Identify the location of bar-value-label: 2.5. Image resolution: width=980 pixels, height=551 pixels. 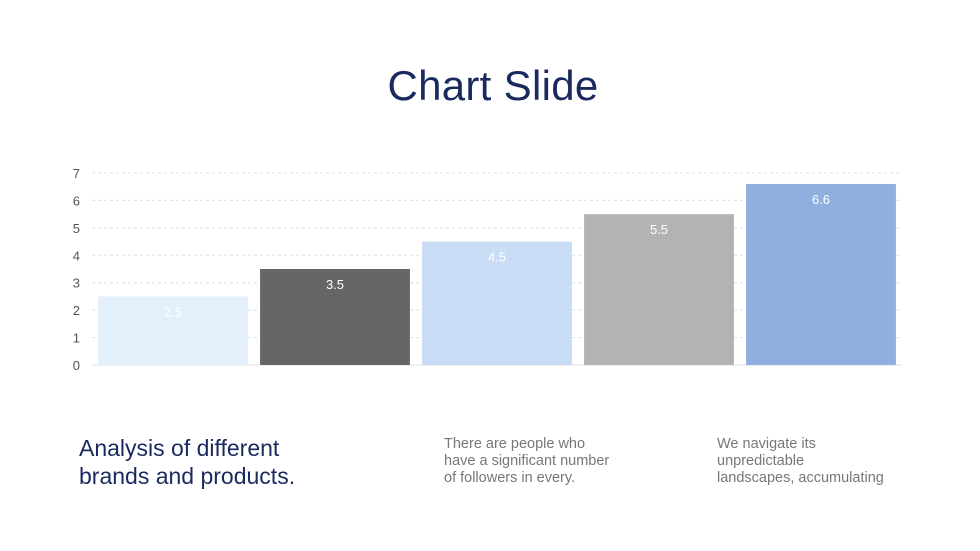
(173, 311).